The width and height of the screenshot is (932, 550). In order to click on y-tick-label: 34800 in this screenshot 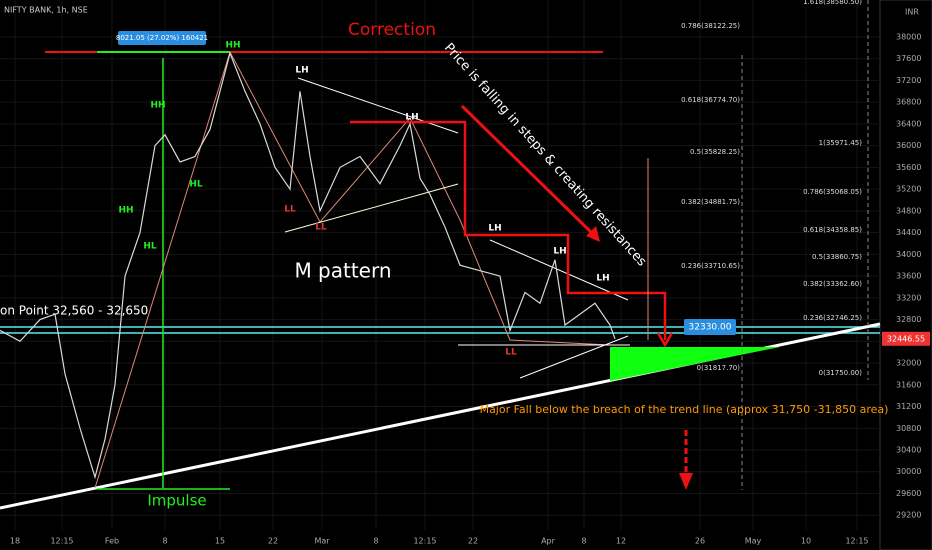, I will do `click(908, 210)`.